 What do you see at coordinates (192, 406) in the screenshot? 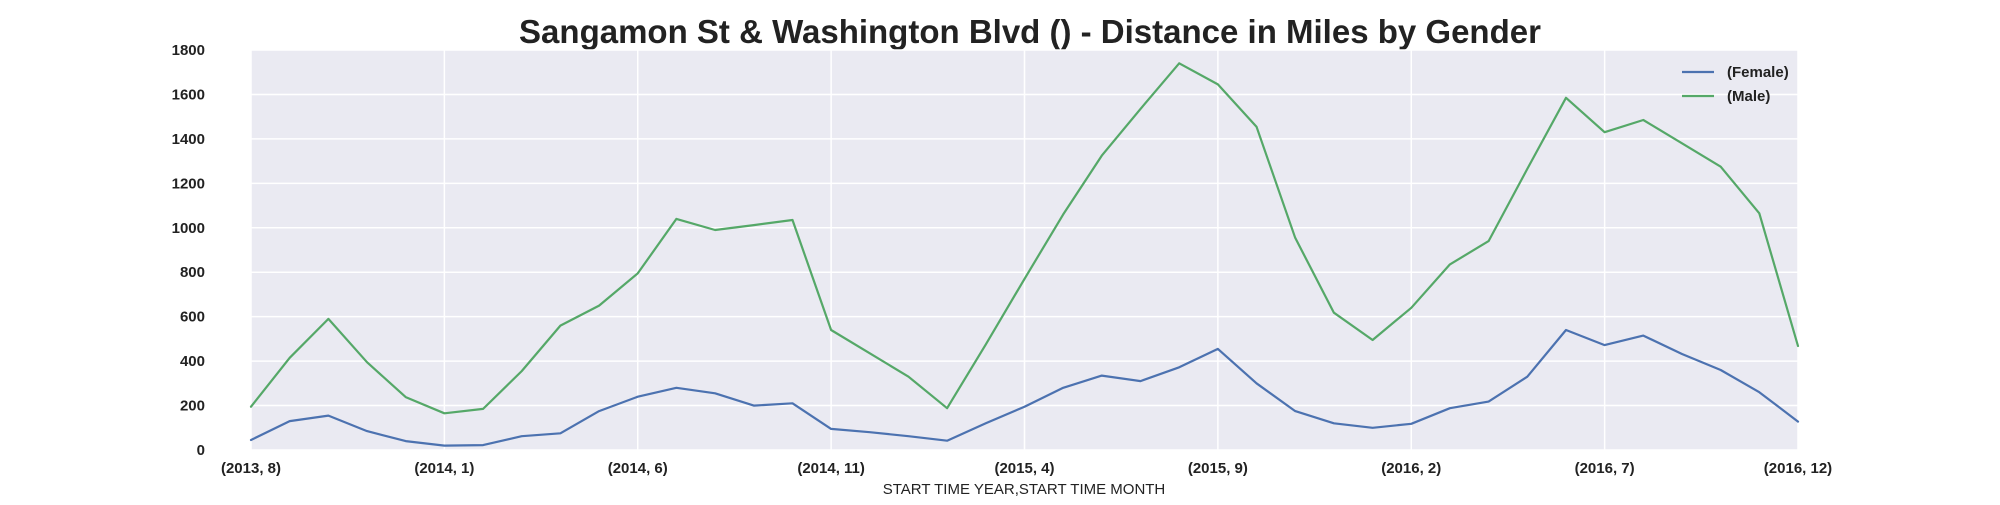
I see `y-tick-label: 200` at bounding box center [192, 406].